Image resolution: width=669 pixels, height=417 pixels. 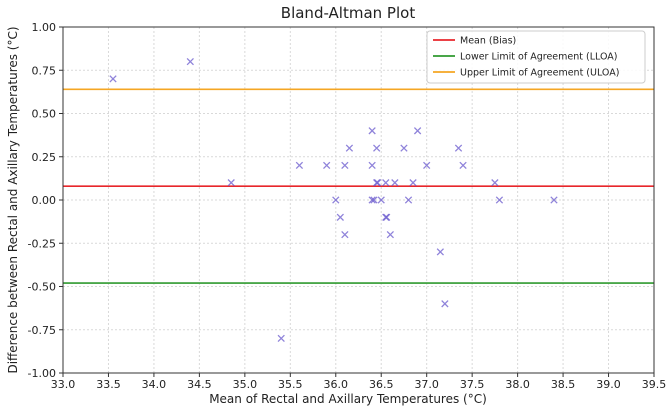 I want to click on chart-title: Bland-Altman Plot, so click(x=348, y=13).